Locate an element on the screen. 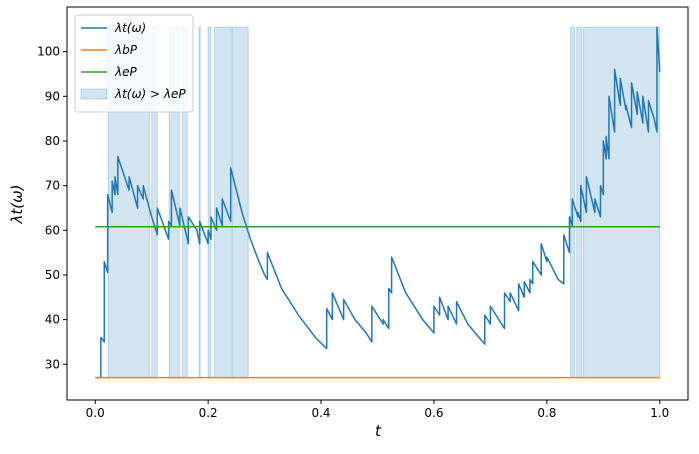 Image resolution: width=699 pixels, height=454 pixels. x-tick-label: 0.0 is located at coordinates (95, 413).